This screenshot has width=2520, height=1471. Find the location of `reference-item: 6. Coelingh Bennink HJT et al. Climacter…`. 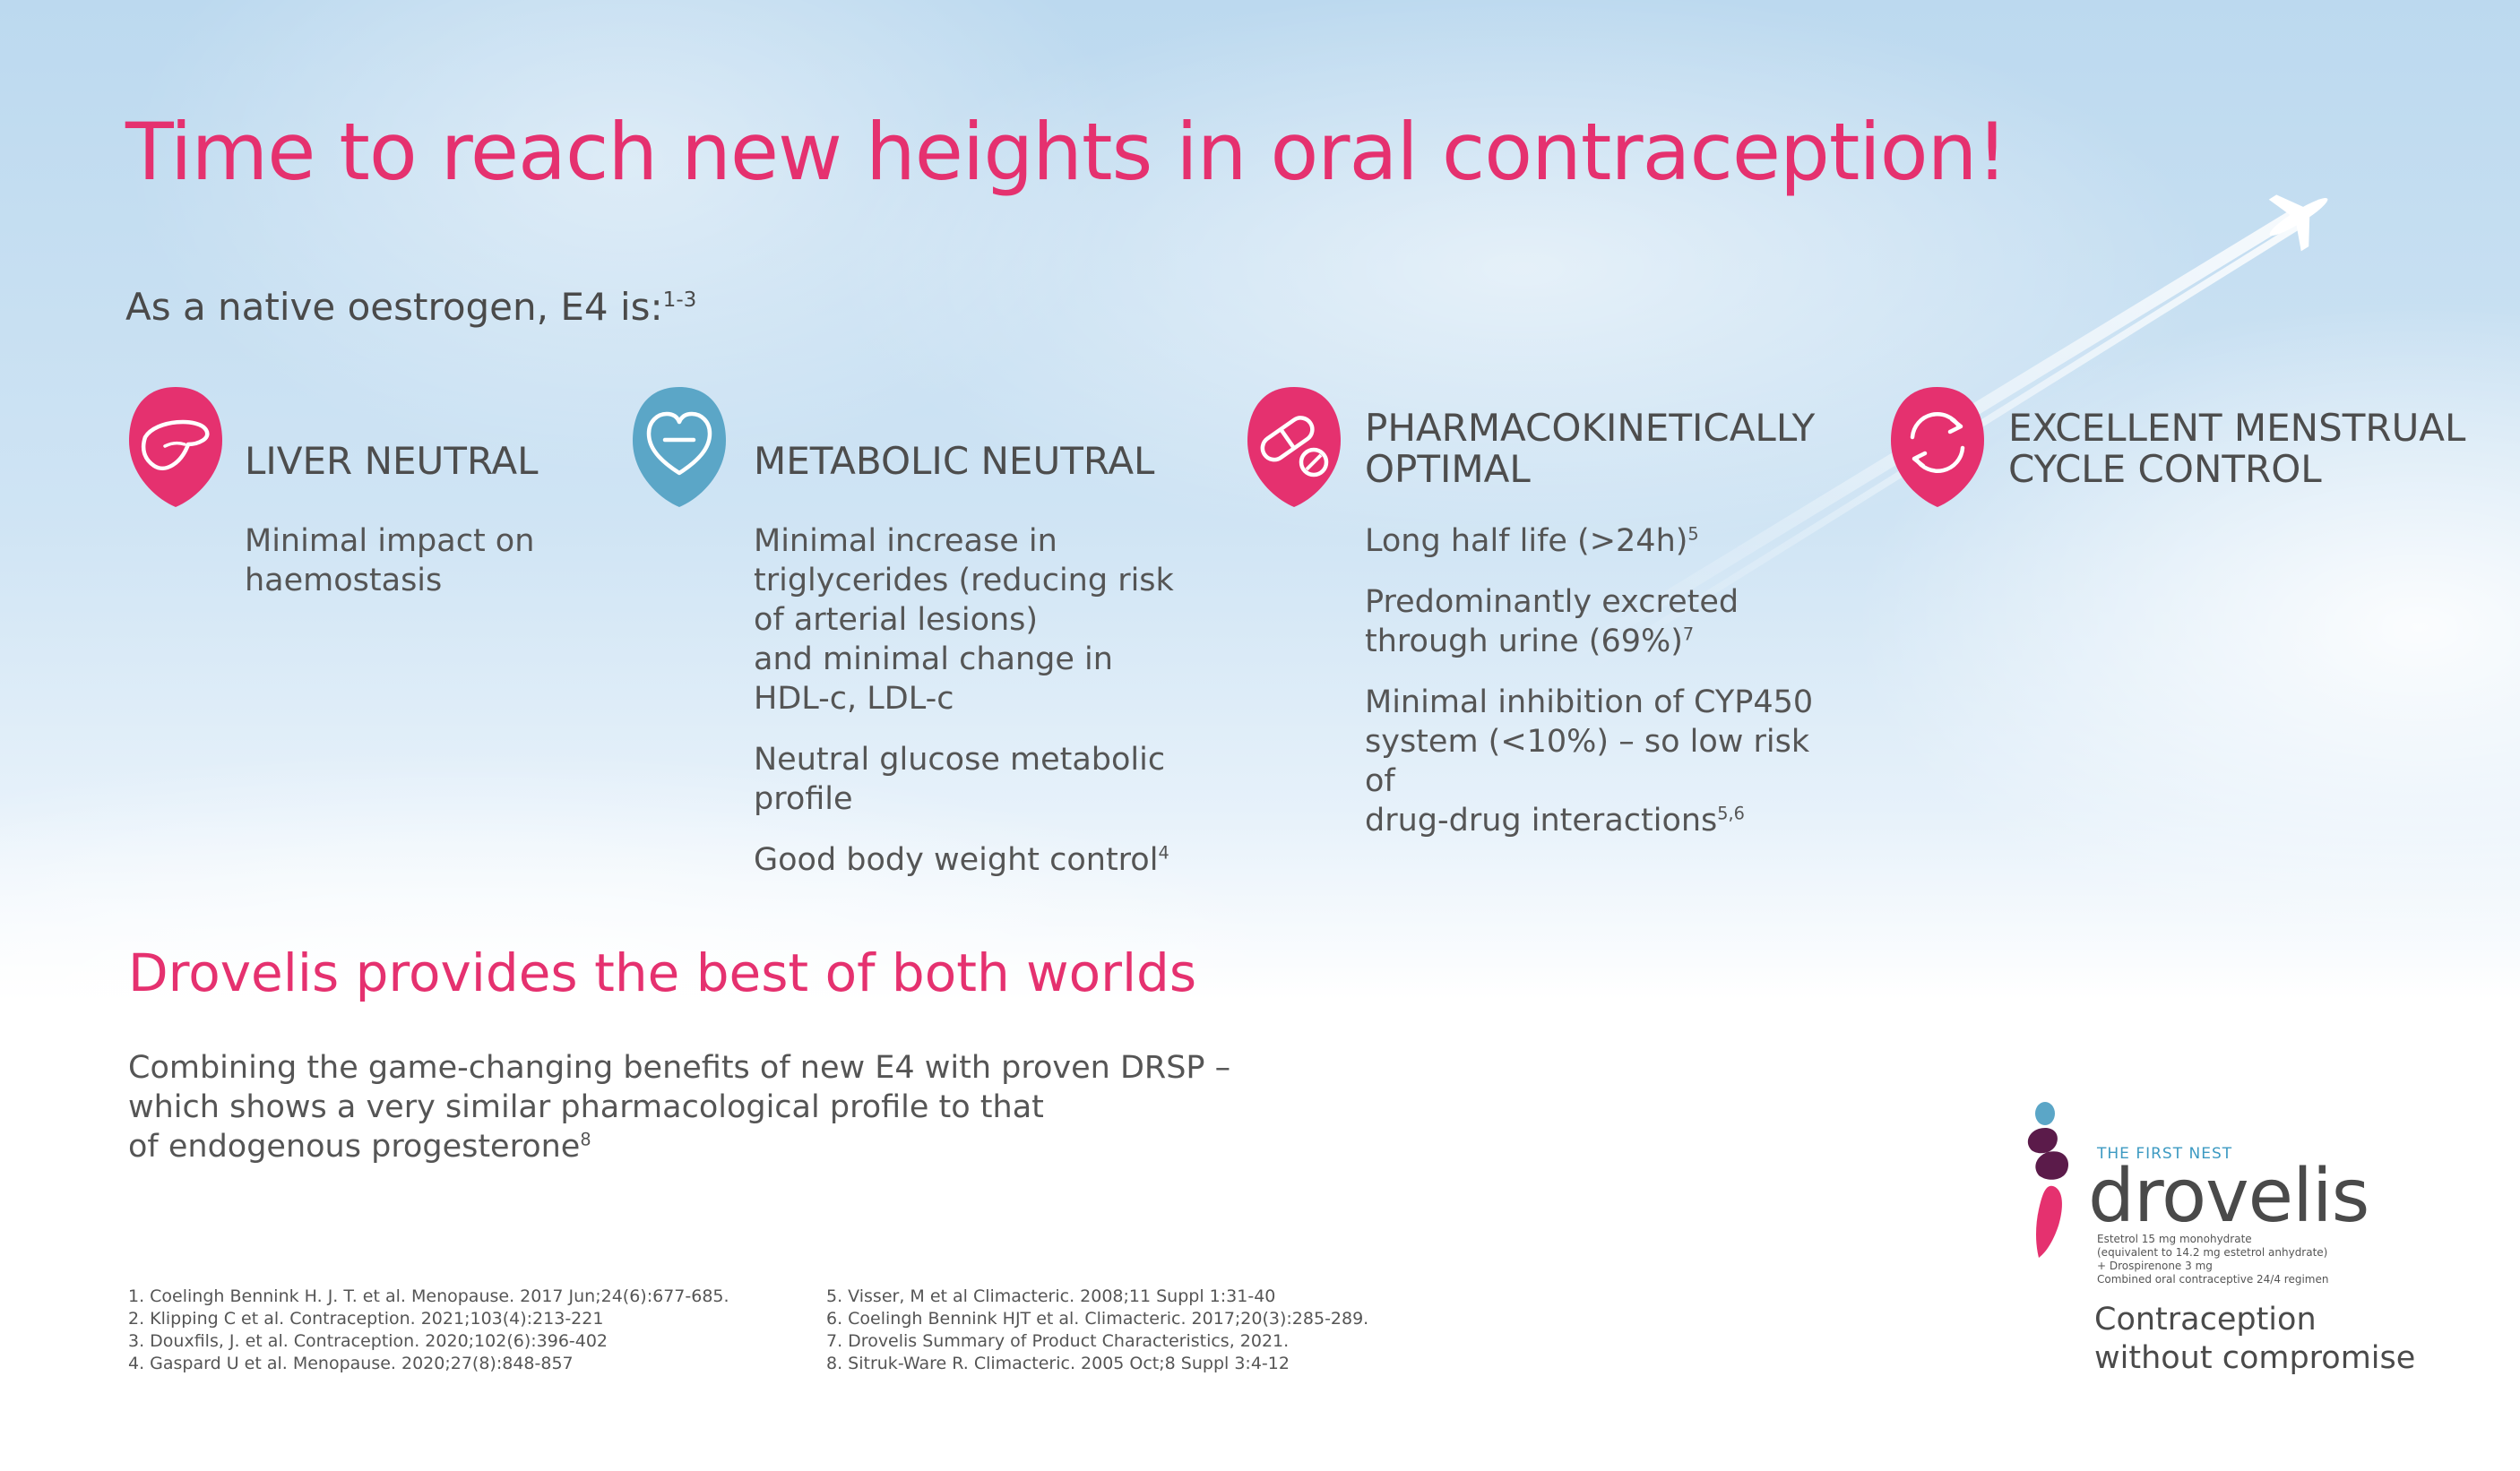

reference-item: 6. Coelingh Bennink HJT et al. Climacter… is located at coordinates (1097, 1319).